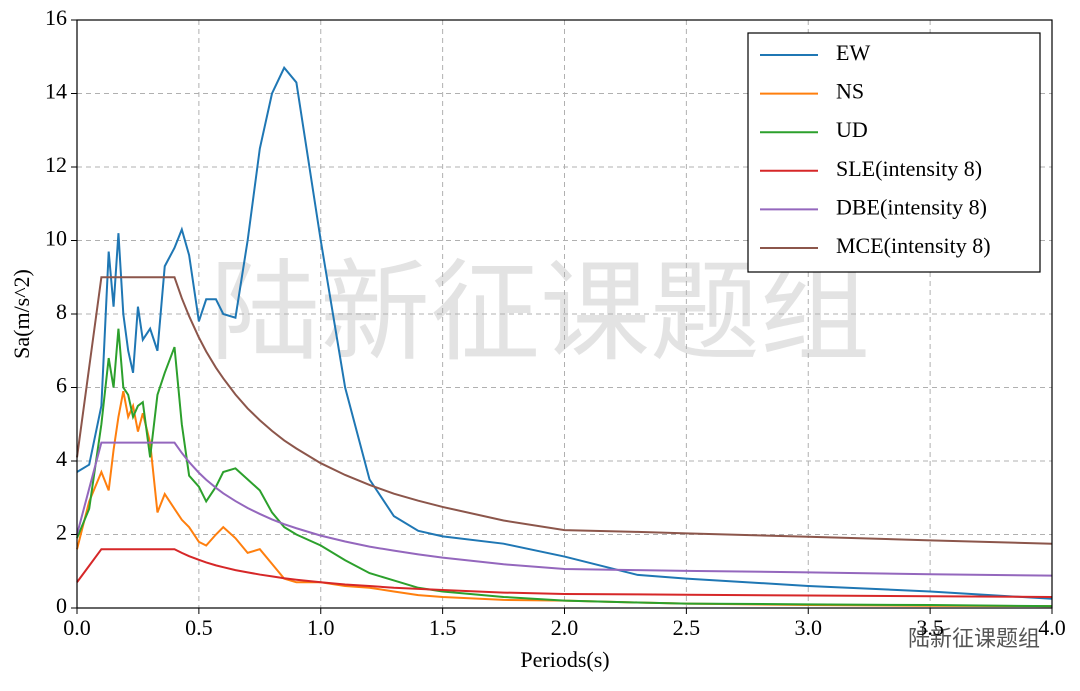  I want to click on y-tick-label: 10, so click(56, 238).